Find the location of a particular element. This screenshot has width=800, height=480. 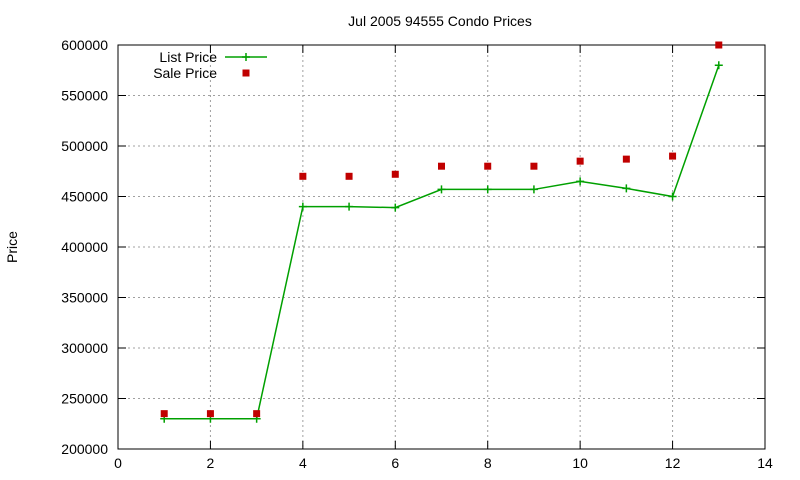

legend-label-sale-price: Sale Price is located at coordinates (185, 73).